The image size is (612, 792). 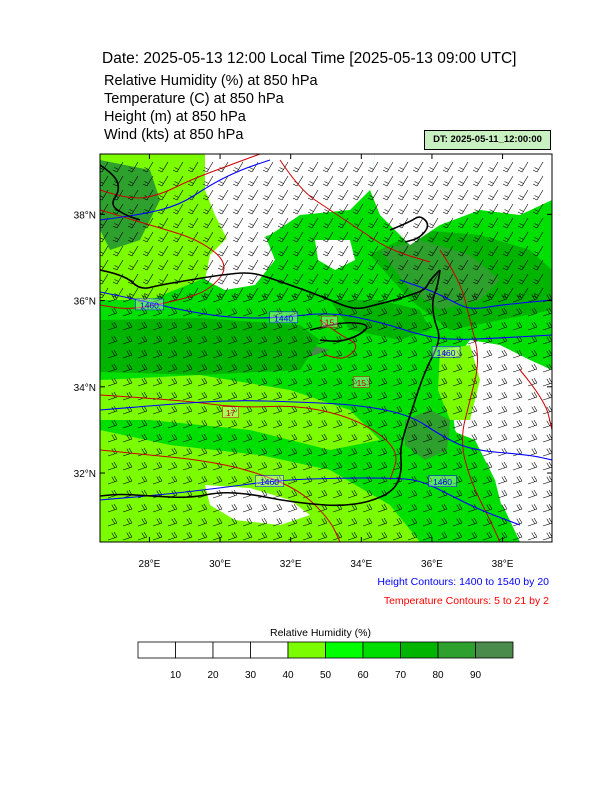 I want to click on height-contour-label: 1440, so click(x=283, y=318).